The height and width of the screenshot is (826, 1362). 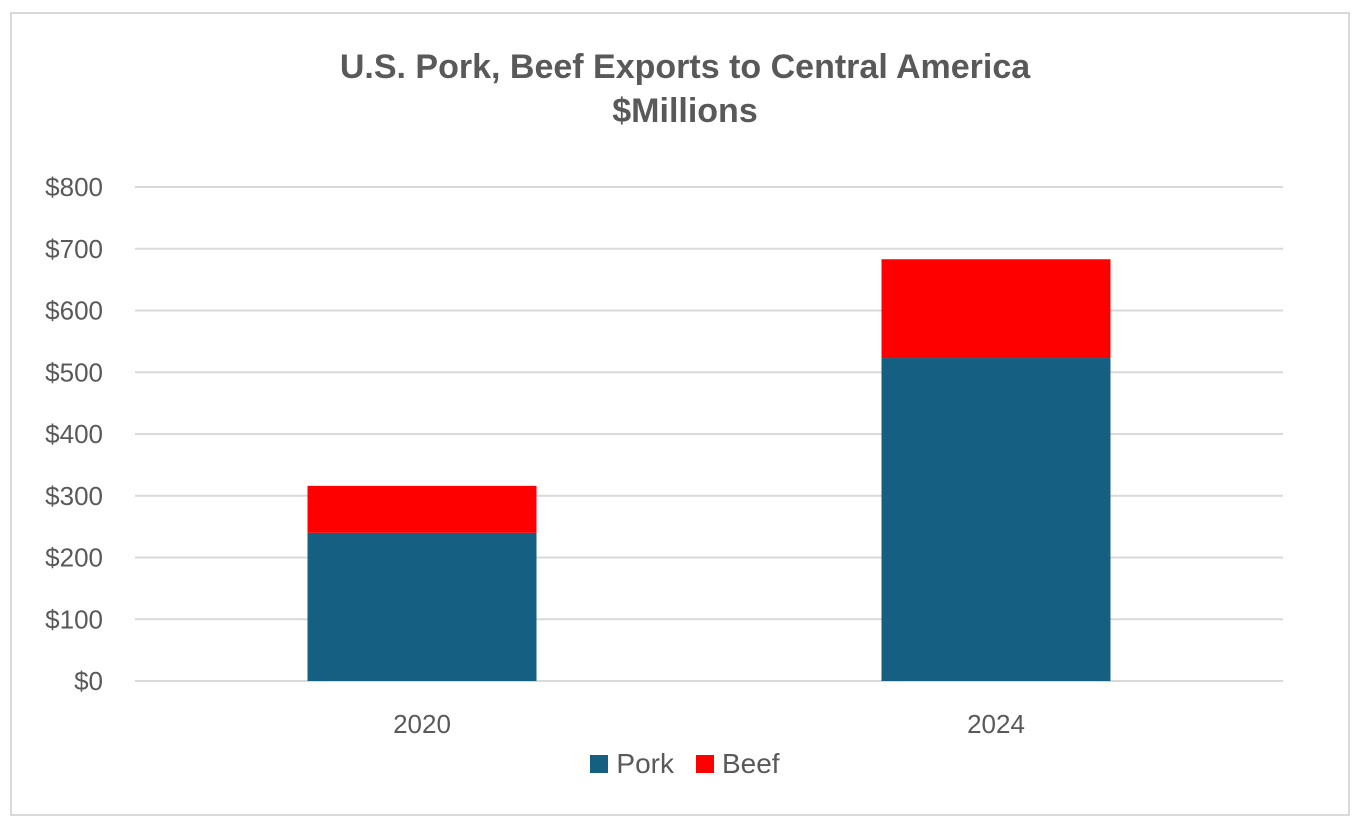 What do you see at coordinates (74, 619) in the screenshot?
I see `y-tick-label: $100` at bounding box center [74, 619].